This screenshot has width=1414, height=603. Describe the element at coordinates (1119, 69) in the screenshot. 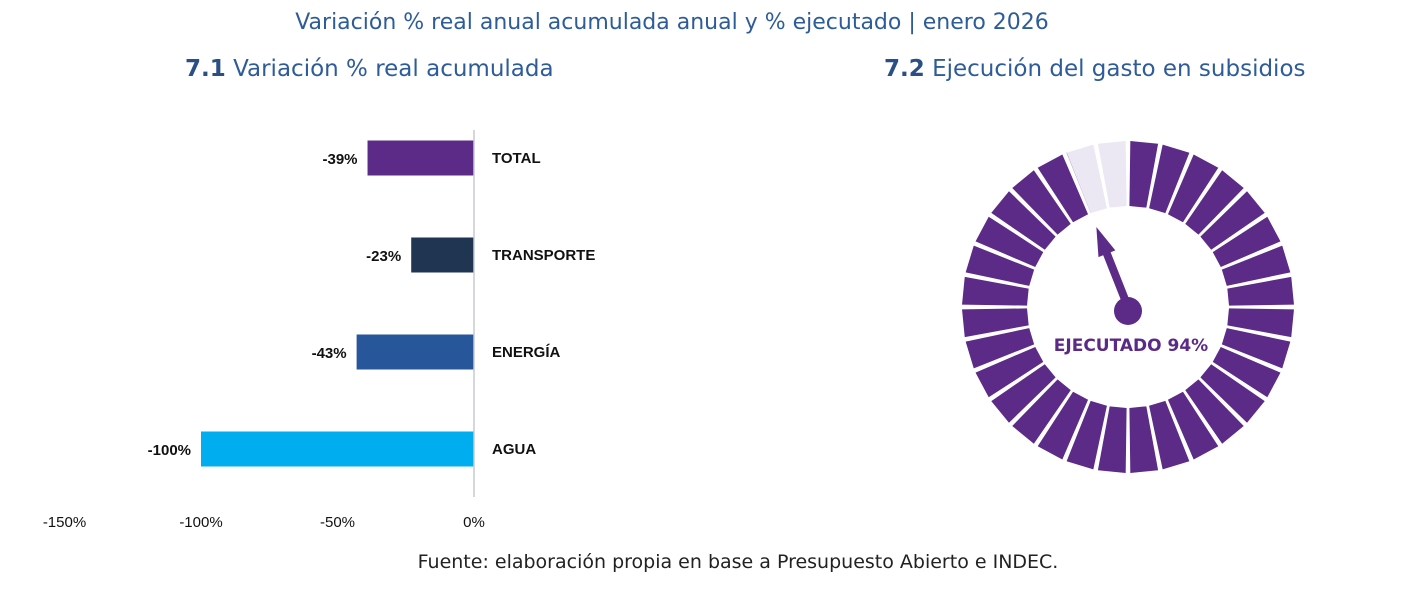

I see `gauge-title-text: Ejecución del gasto en subsidios` at that location.